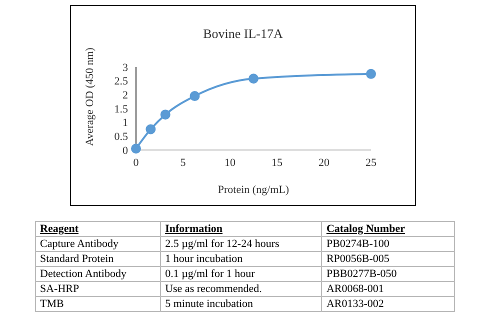 Image resolution: width=500 pixels, height=333 pixels. What do you see at coordinates (388, 244) in the screenshot?
I see `text: PB0274B-100` at bounding box center [388, 244].